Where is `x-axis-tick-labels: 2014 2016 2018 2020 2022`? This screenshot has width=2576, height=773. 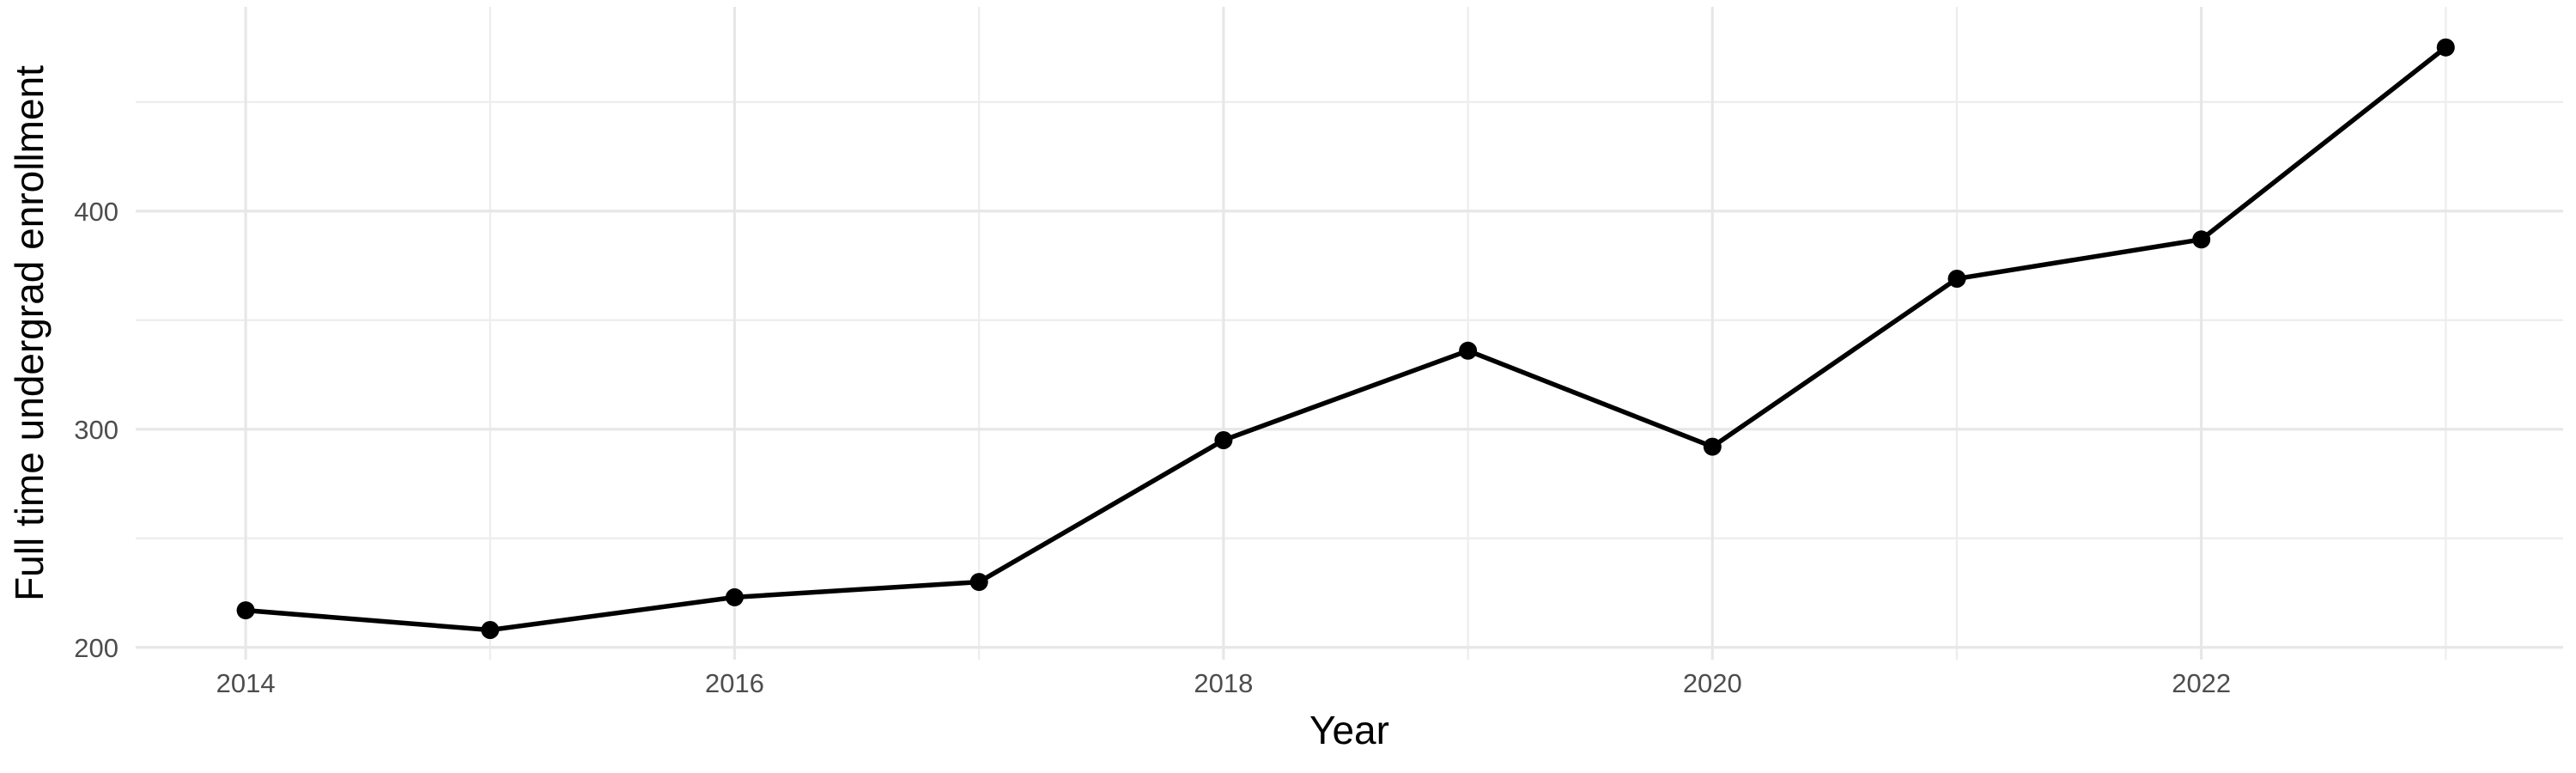
x-axis-tick-labels: 2014 2016 2018 2020 2022 is located at coordinates (1224, 683).